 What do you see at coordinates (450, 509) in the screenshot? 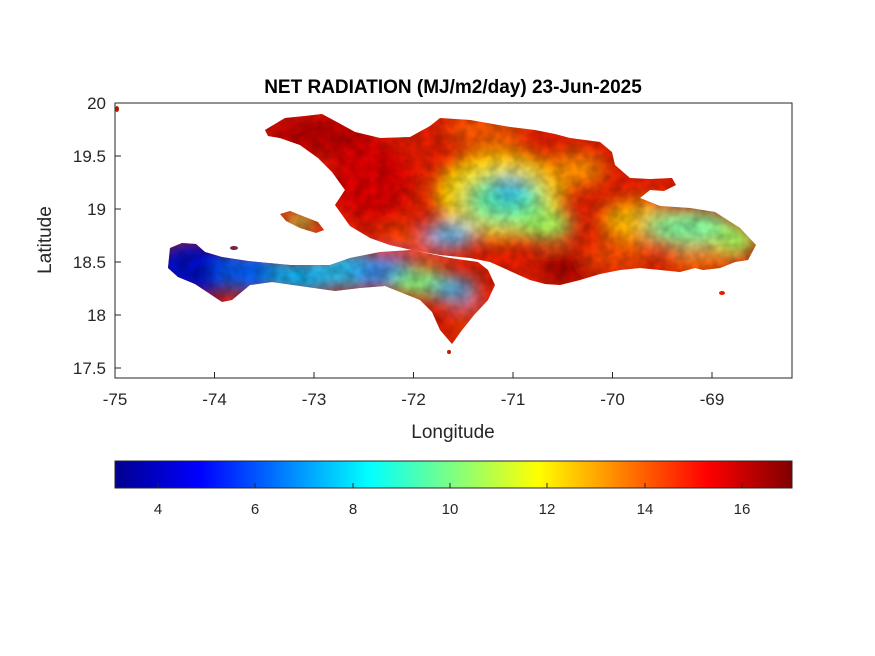
I see `colorbar-tick-label: 10` at bounding box center [450, 509].